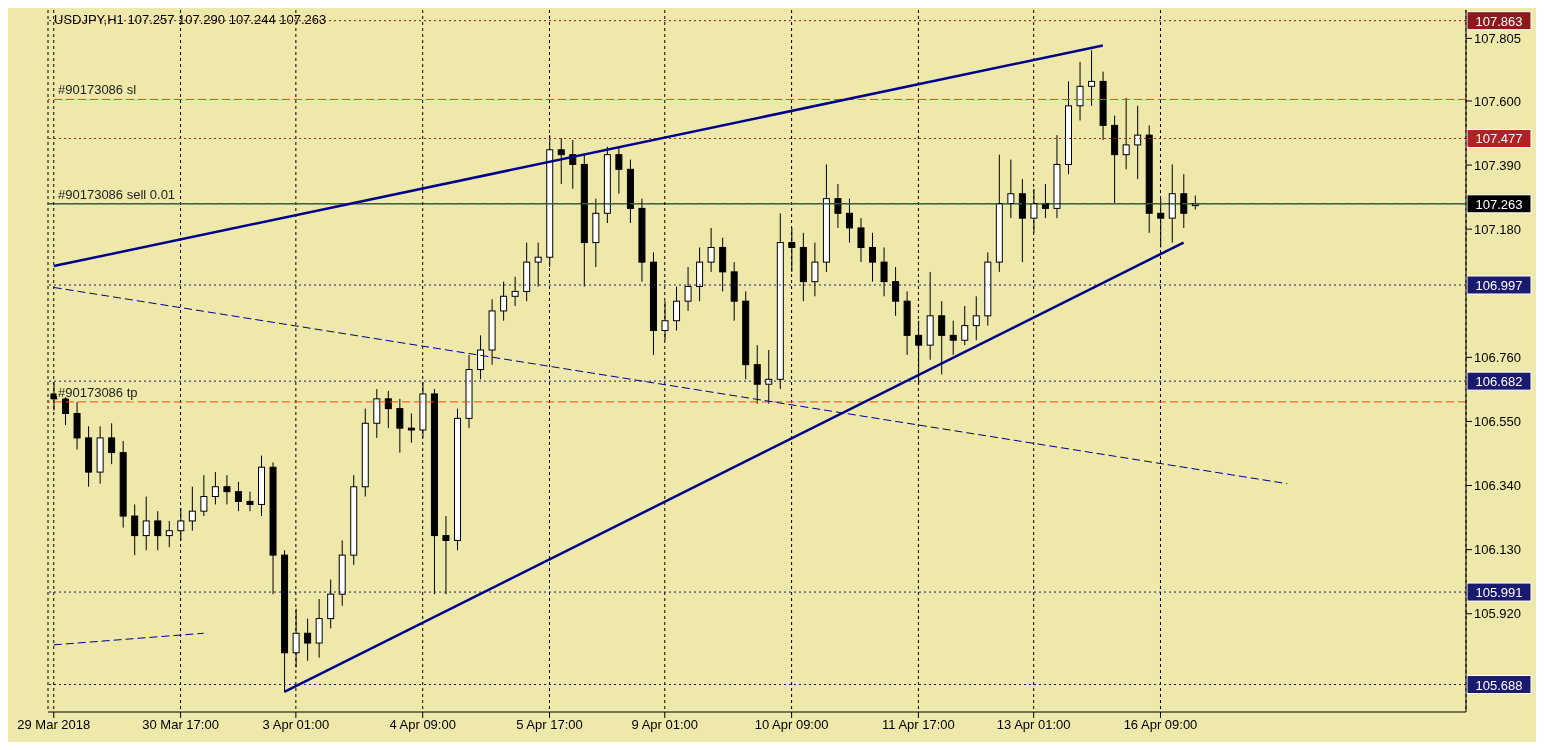 The height and width of the screenshot is (750, 1544). What do you see at coordinates (665, 725) in the screenshot?
I see `x-tick-label: 9 Apr 01:00` at bounding box center [665, 725].